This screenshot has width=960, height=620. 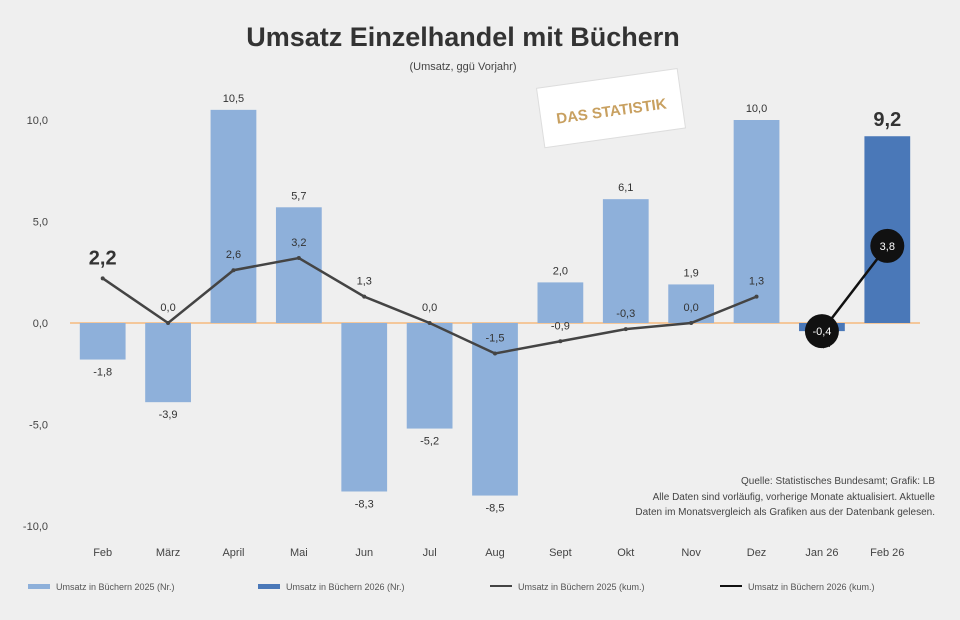 I want to click on chart-subtitle: (Umsatz, ggü Vorjahr), so click(x=463, y=67).